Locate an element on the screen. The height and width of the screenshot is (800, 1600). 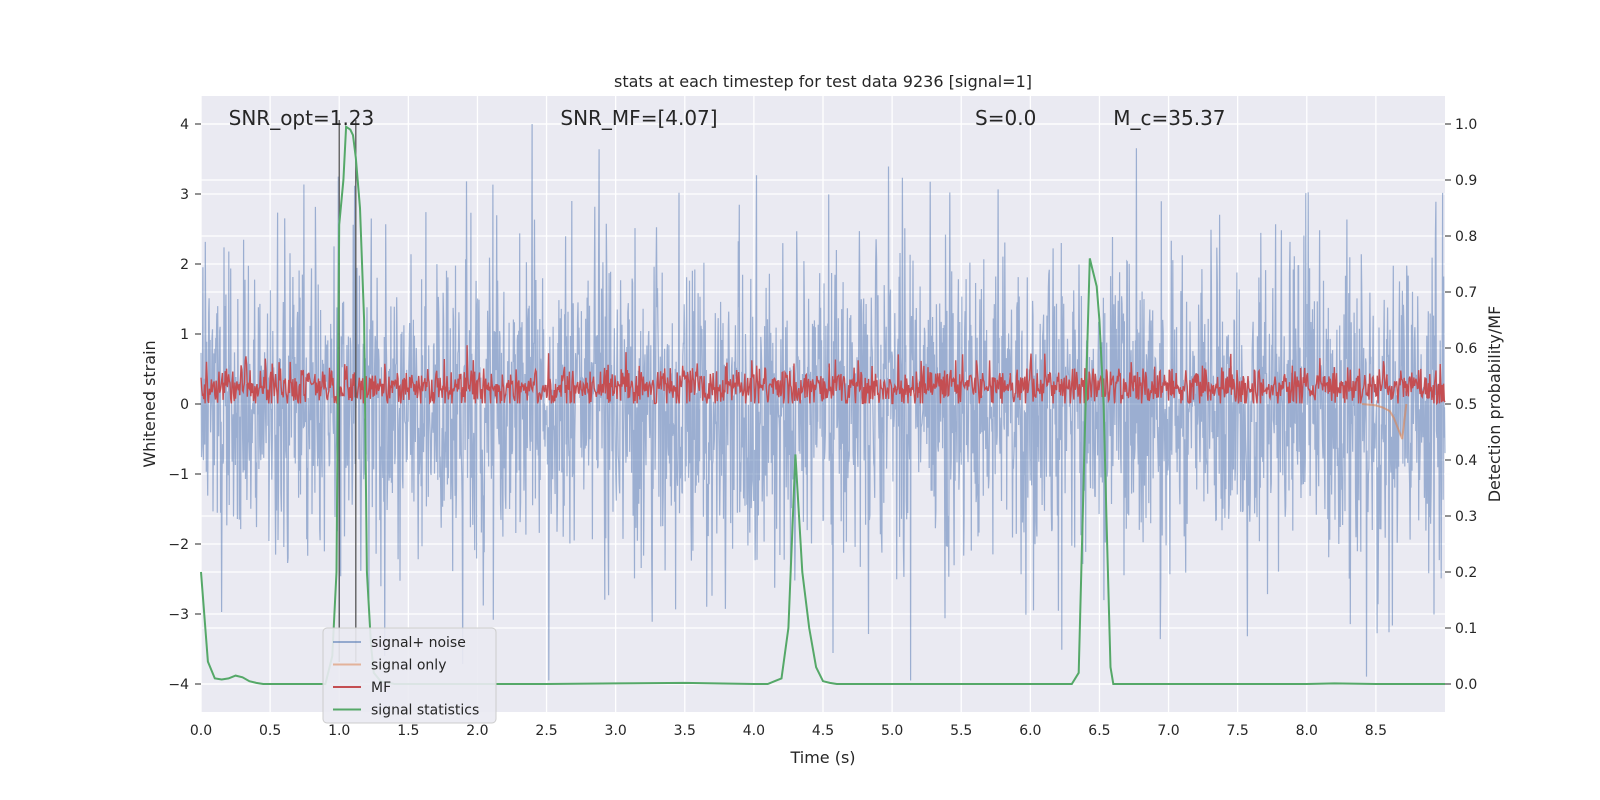
y2-tick-label: 0.6 is located at coordinates (1466, 349).